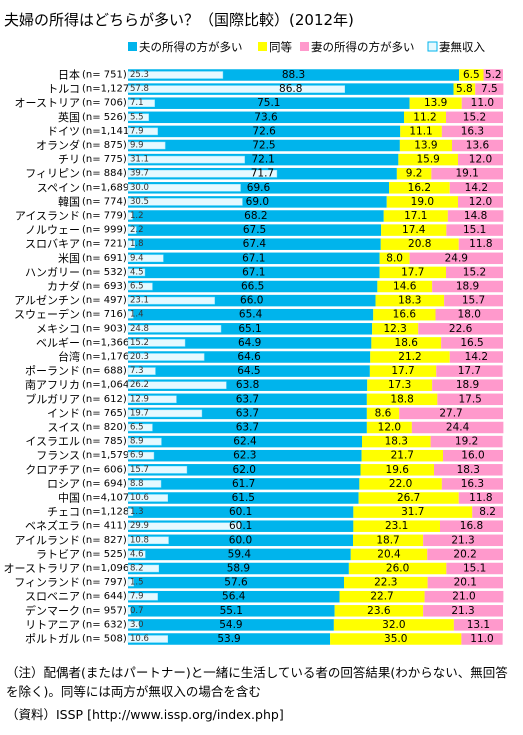  Describe the element at coordinates (47, 582) in the screenshot. I see `category-label: フィンランド` at that location.